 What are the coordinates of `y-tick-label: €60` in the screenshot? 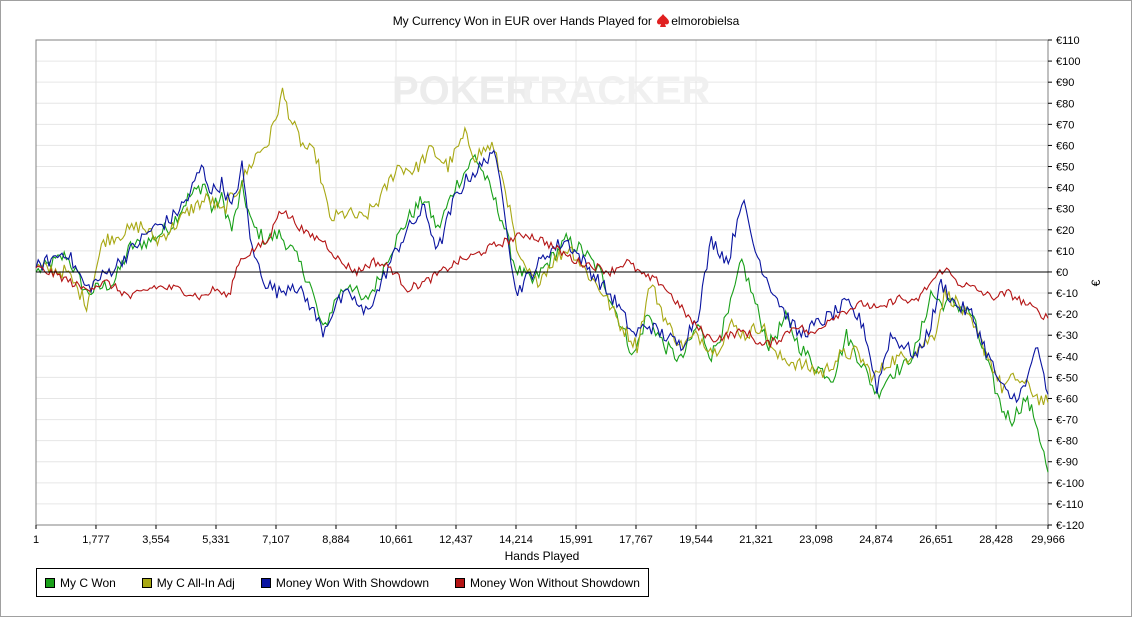 It's located at (1065, 146).